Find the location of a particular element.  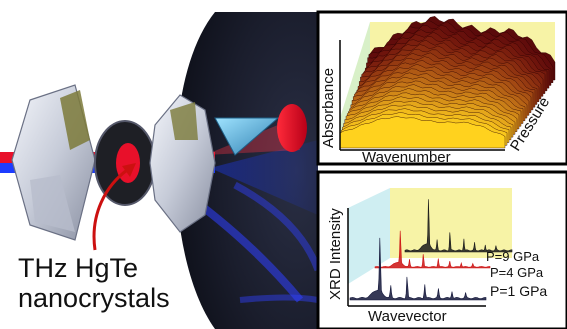

caption-line-2: nanocrystals is located at coordinates (94, 298).